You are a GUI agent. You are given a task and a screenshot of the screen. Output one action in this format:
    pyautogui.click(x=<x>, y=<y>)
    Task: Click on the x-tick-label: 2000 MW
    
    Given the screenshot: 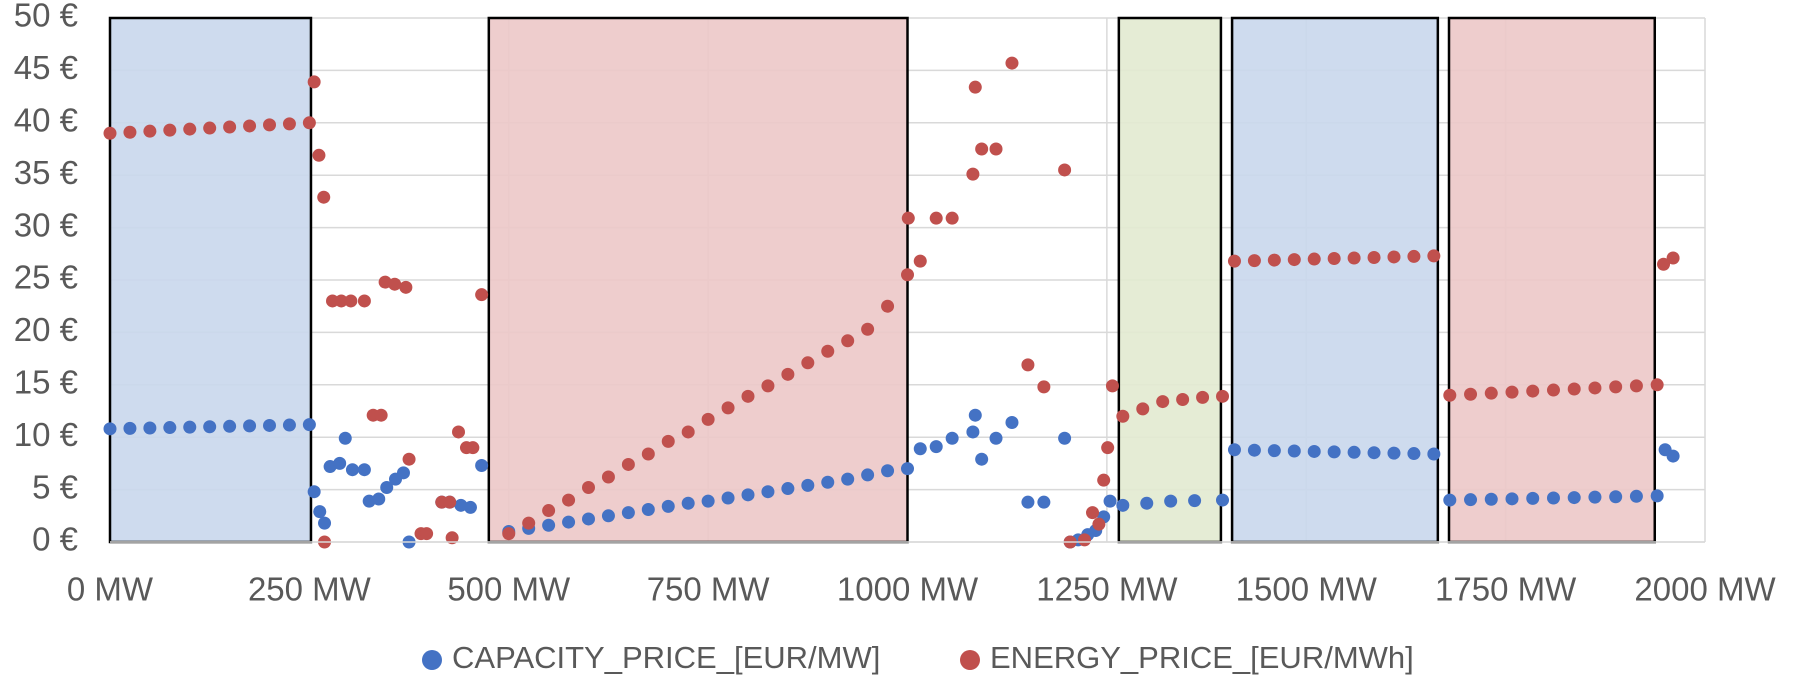 What is the action you would take?
    pyautogui.click(x=1705, y=589)
    